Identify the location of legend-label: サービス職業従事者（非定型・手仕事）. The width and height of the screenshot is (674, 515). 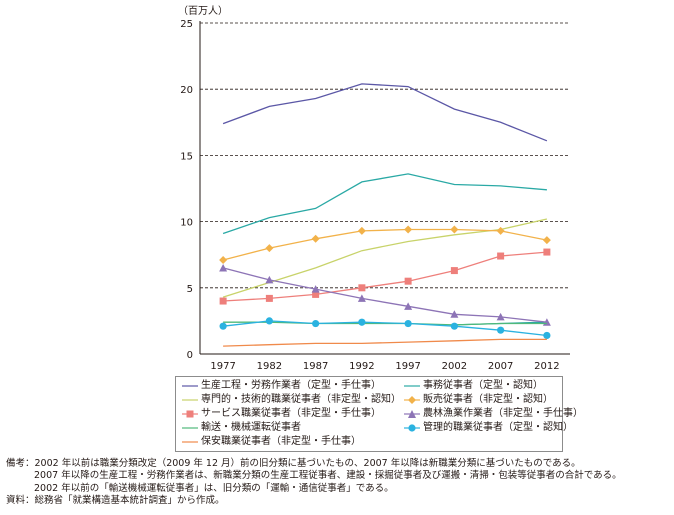
(291, 413).